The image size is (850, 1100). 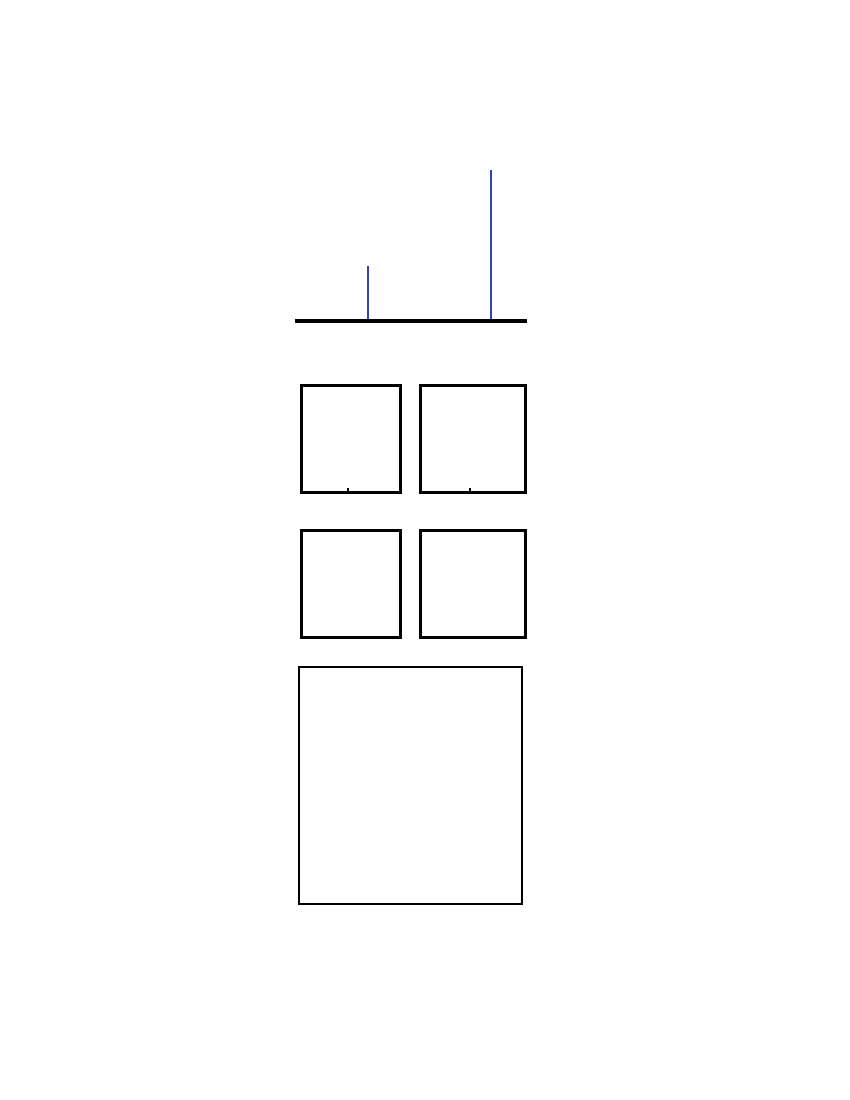 I want to click on fast-slow-compare-right, so click(x=570, y=460).